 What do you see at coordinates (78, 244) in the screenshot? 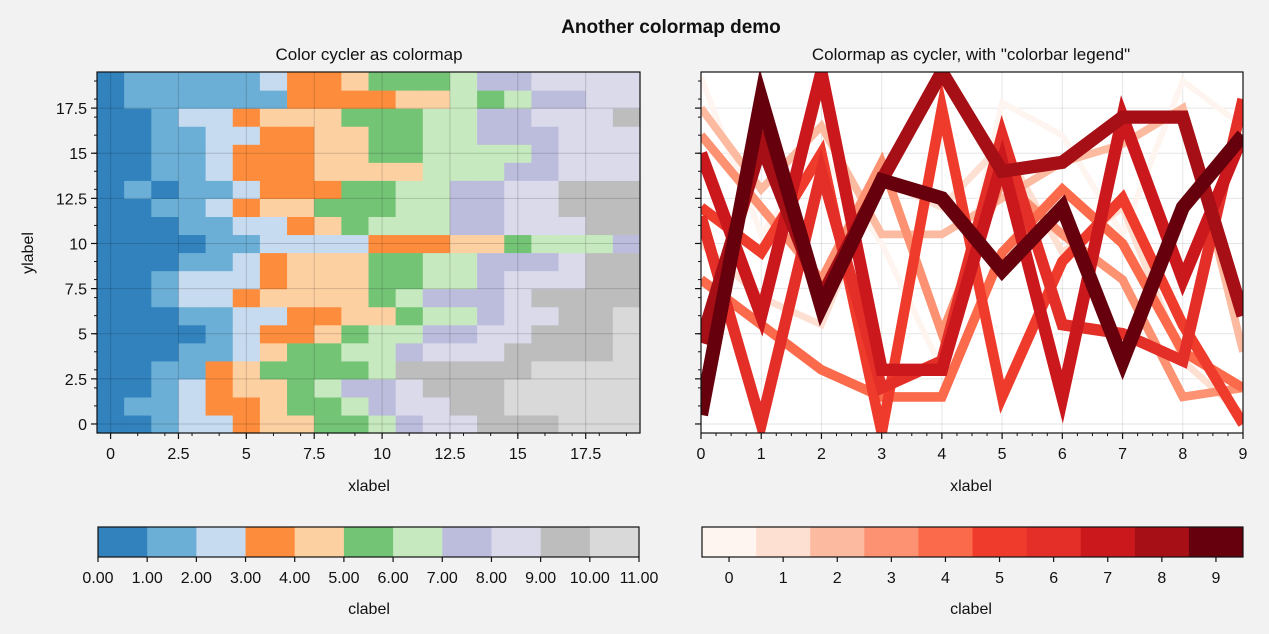
I see `heatmap-y-tick-label: 10` at bounding box center [78, 244].